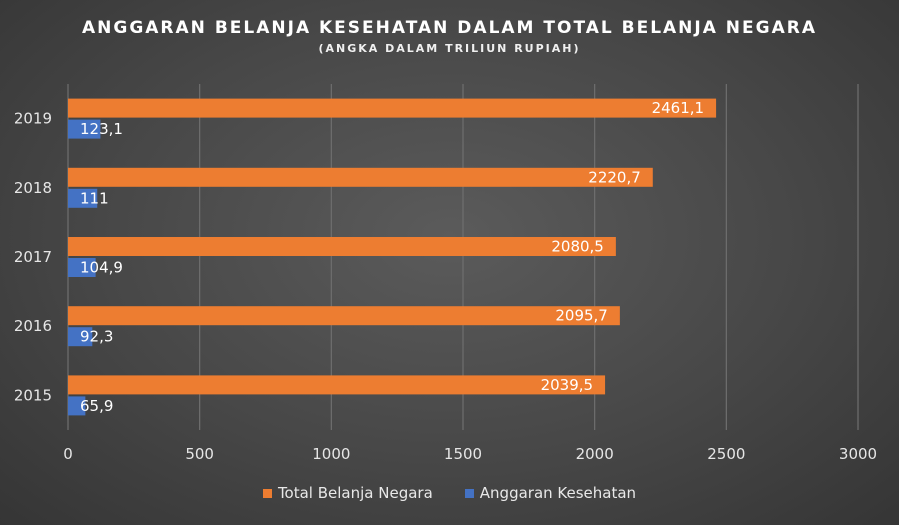 The image size is (899, 525). I want to click on x-tick-label-0: 0, so click(68, 454).